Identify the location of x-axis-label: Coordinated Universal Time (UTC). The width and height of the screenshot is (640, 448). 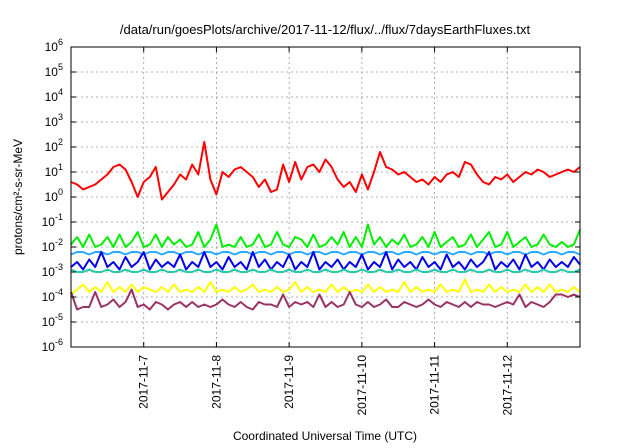
(325, 436).